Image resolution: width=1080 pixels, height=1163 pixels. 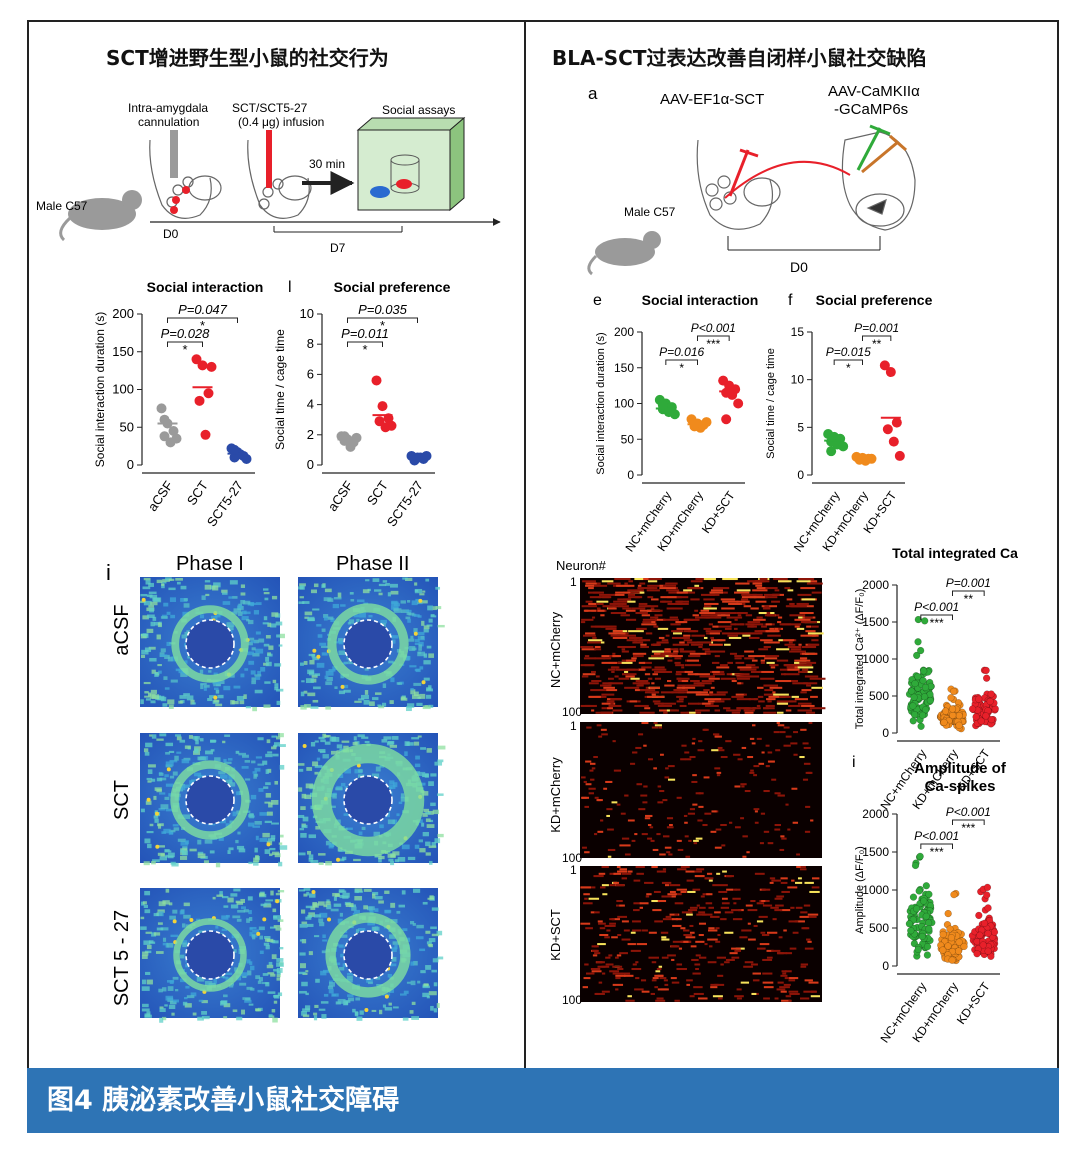 What do you see at coordinates (875, 585) in the screenshot?
I see `y-tick-label: 2000` at bounding box center [875, 585].